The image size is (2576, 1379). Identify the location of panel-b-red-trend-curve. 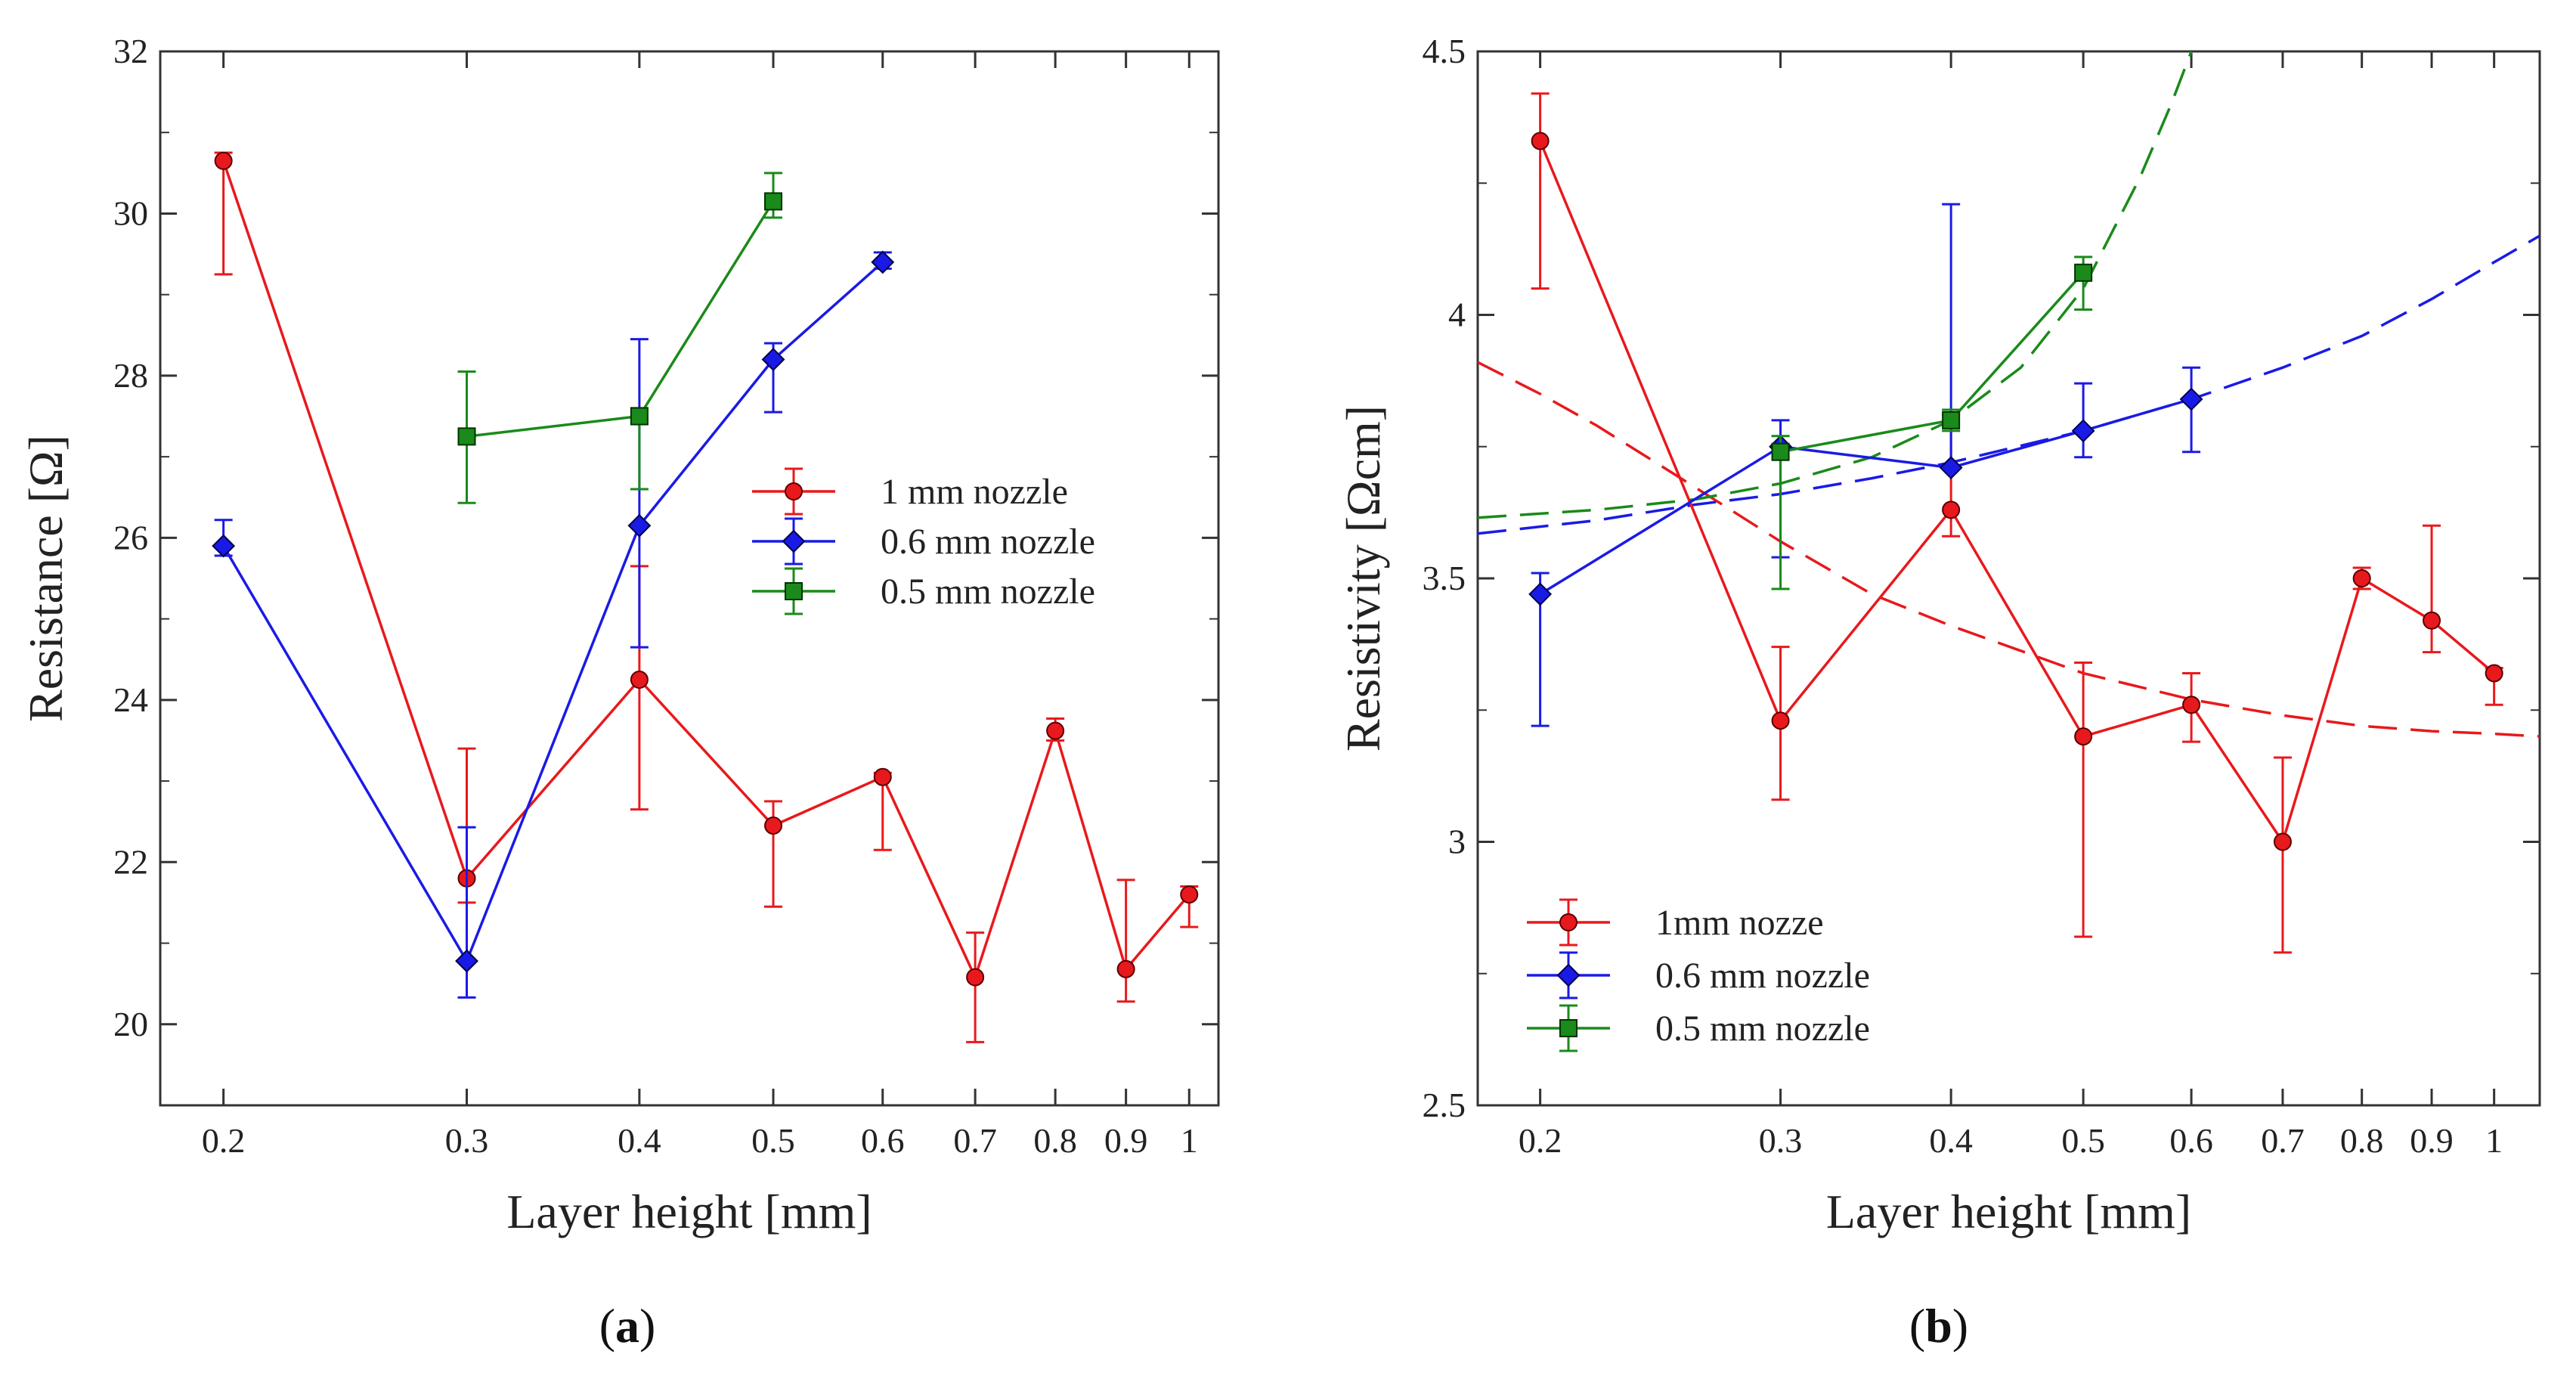
(2009, 549).